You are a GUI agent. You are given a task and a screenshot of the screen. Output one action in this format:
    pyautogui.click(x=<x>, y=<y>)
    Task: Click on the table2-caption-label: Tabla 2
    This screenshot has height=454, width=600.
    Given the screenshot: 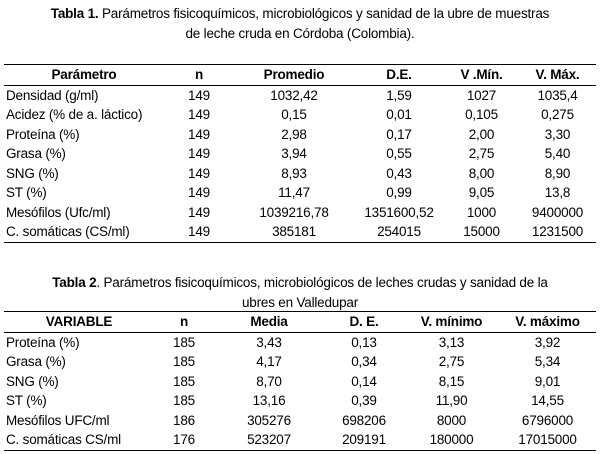 What is the action you would take?
    pyautogui.click(x=74, y=282)
    